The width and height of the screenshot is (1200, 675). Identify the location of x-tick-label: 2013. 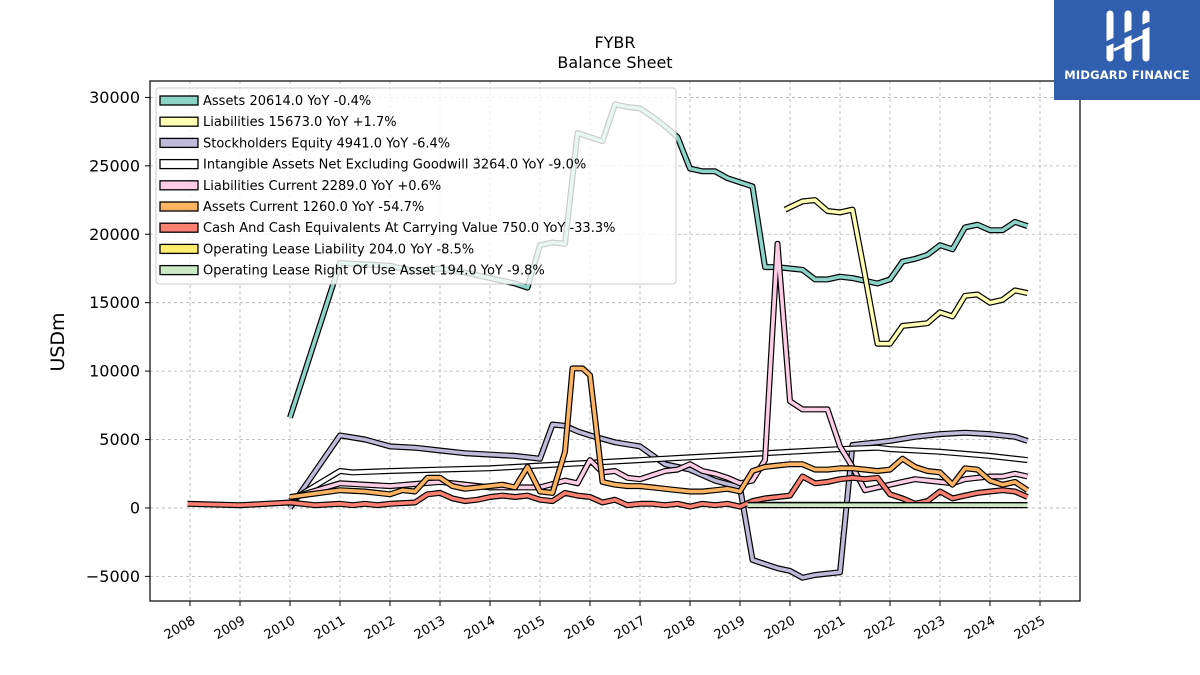
(430, 628).